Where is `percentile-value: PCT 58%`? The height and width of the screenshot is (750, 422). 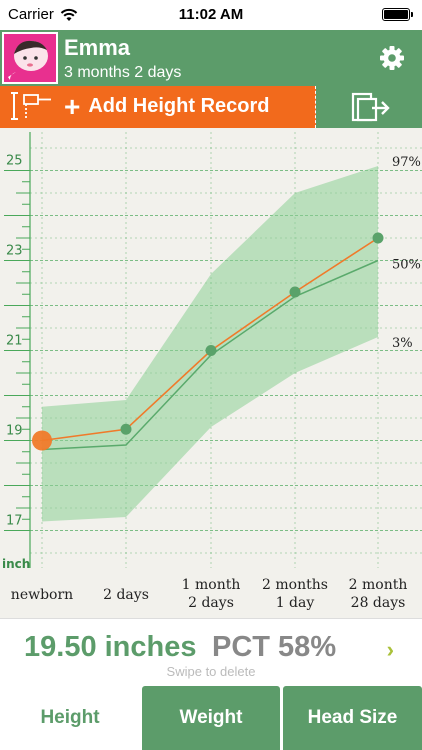 percentile-value: PCT 58% is located at coordinates (274, 647).